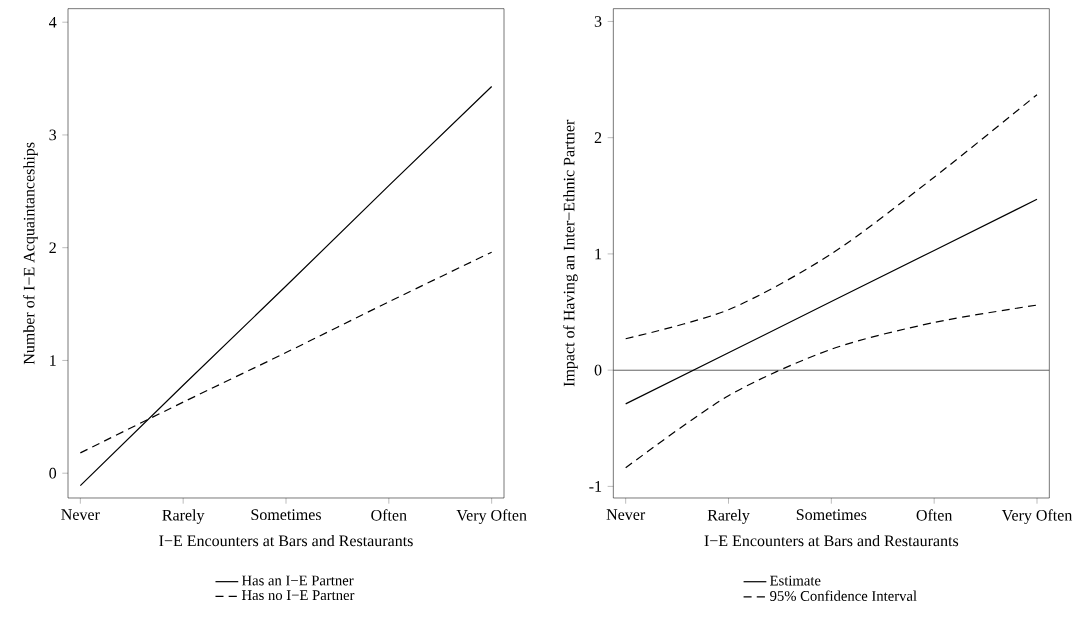 This screenshot has height=618, width=1078. I want to click on y-tick-label: 4, so click(53, 22).